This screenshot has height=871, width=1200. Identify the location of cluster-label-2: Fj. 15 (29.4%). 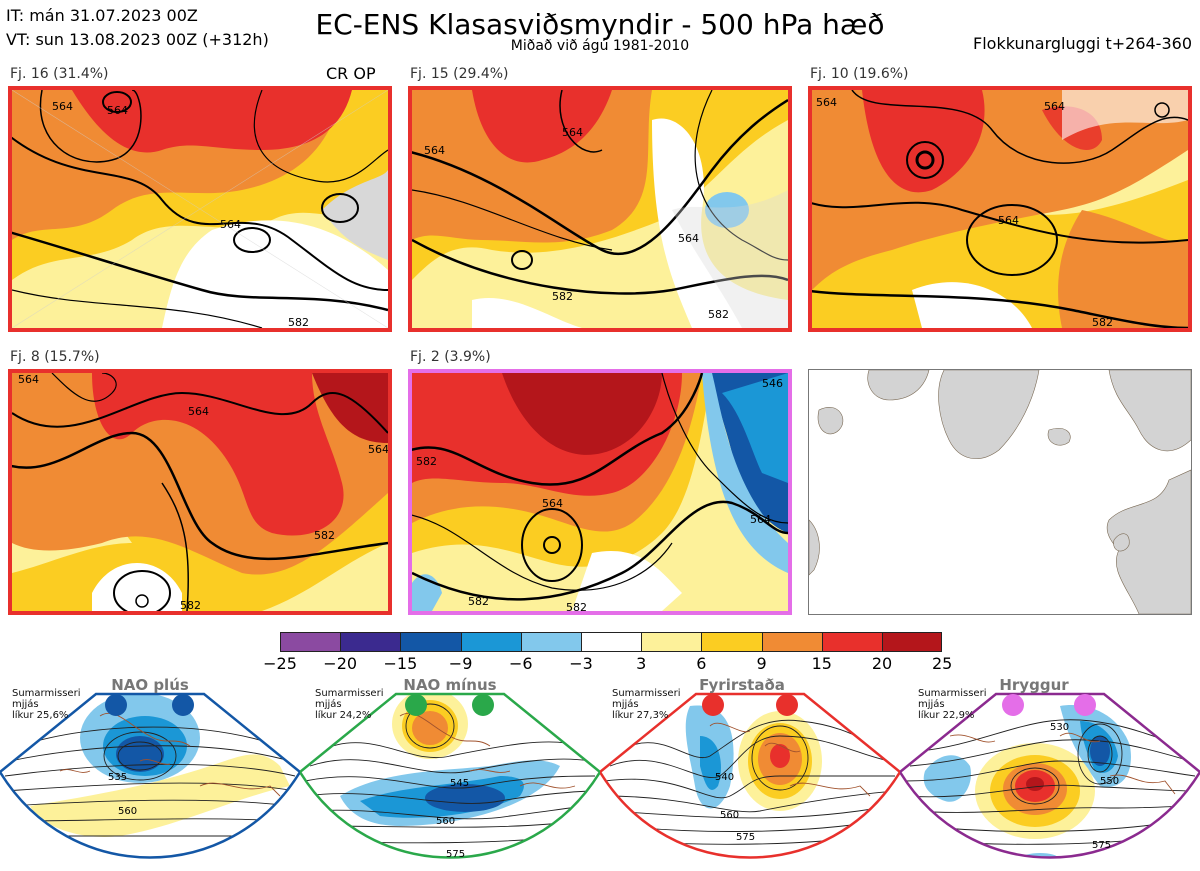
(459, 74).